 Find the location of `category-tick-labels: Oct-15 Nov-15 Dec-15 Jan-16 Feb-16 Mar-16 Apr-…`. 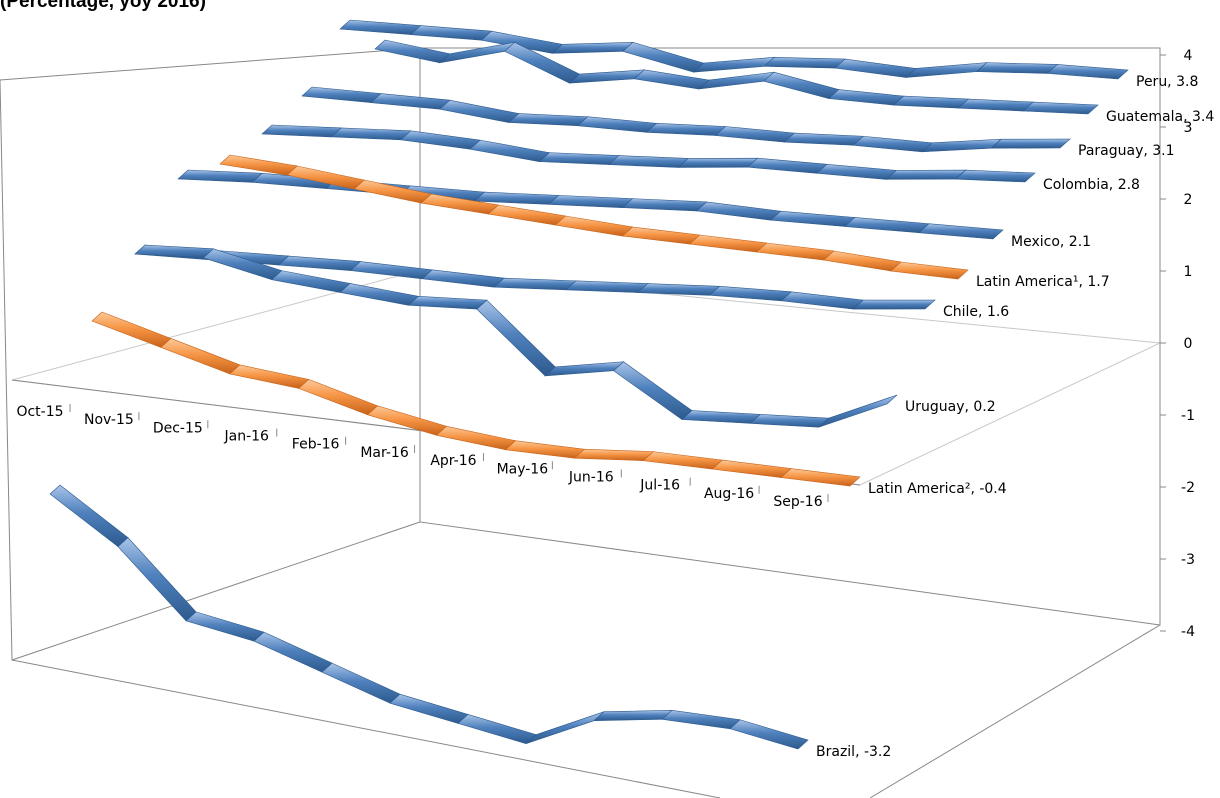

category-tick-labels: Oct-15 Nov-15 Dec-15 Jan-16 Feb-16 Mar-16 Apr-… is located at coordinates (422, 457).